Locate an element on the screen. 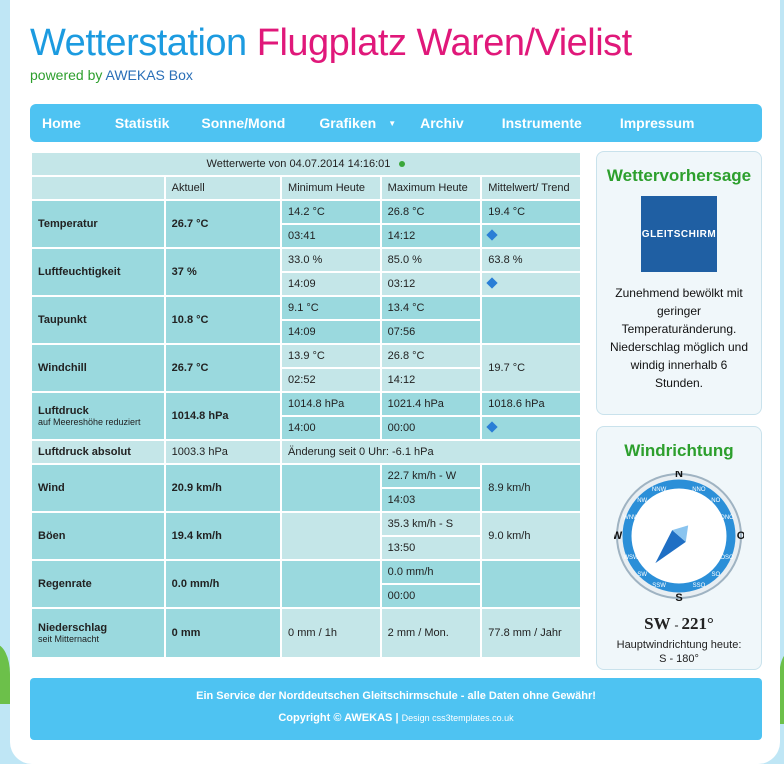 The image size is (784, 764). max-time-wind: 14:03 is located at coordinates (431, 500).